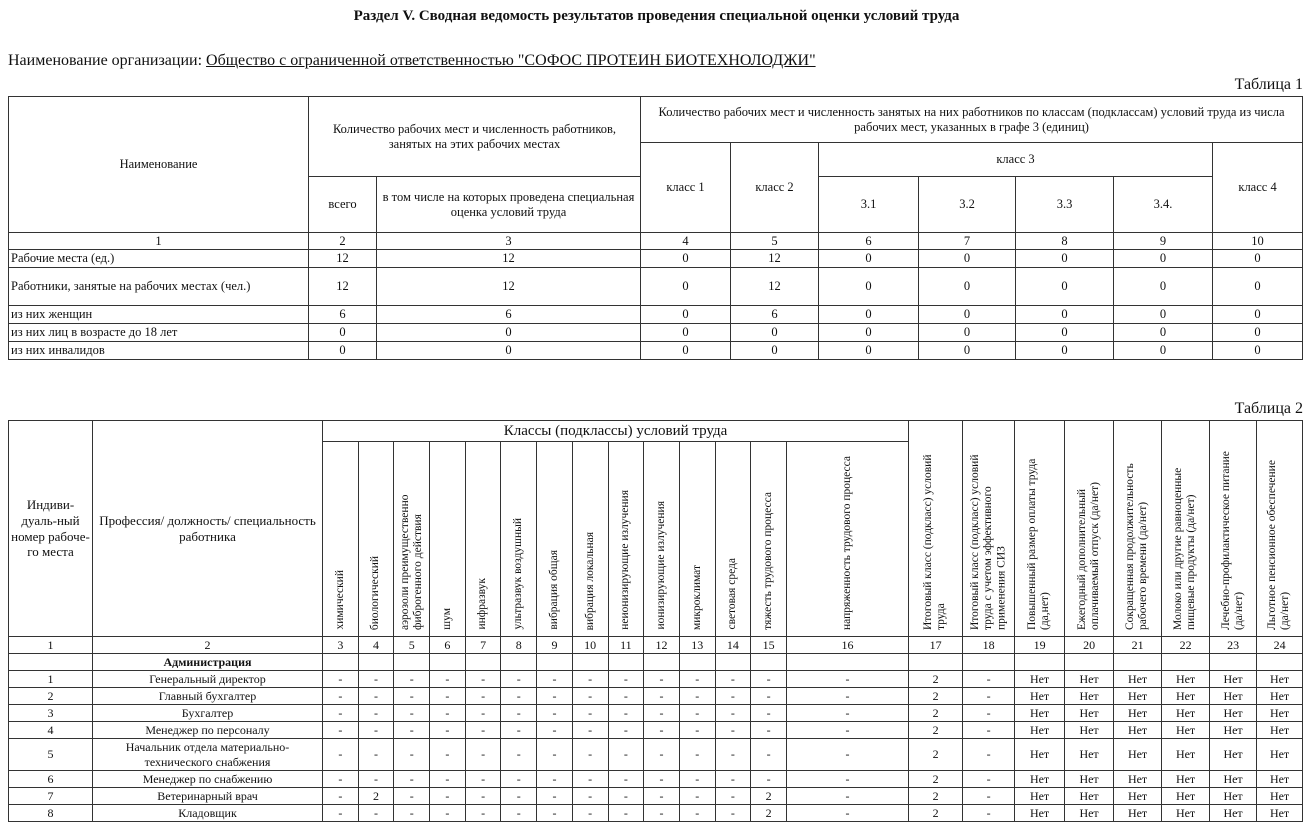 The width and height of the screenshot is (1313, 839). I want to click on column-number: 3, so click(340, 645).